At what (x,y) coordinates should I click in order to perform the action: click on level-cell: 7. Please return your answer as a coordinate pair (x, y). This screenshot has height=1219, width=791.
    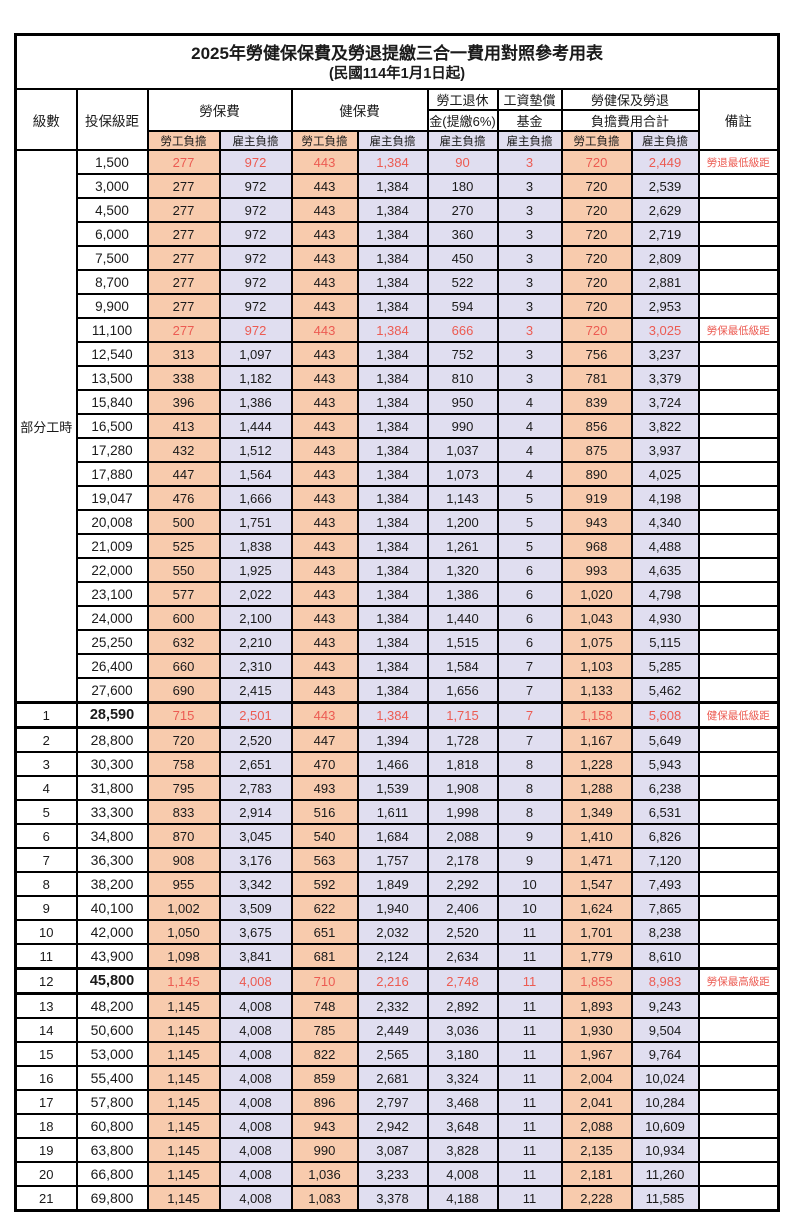
    Looking at the image, I should click on (46, 860).